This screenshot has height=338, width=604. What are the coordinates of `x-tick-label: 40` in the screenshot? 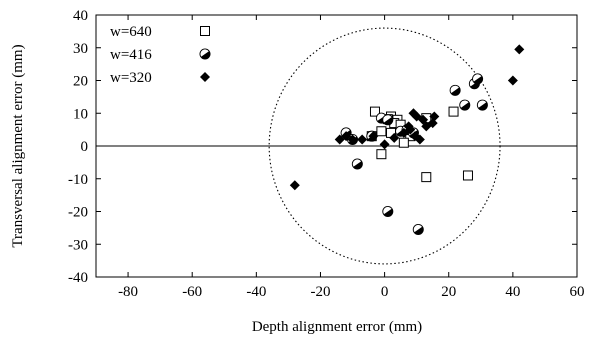 It's located at (512, 292).